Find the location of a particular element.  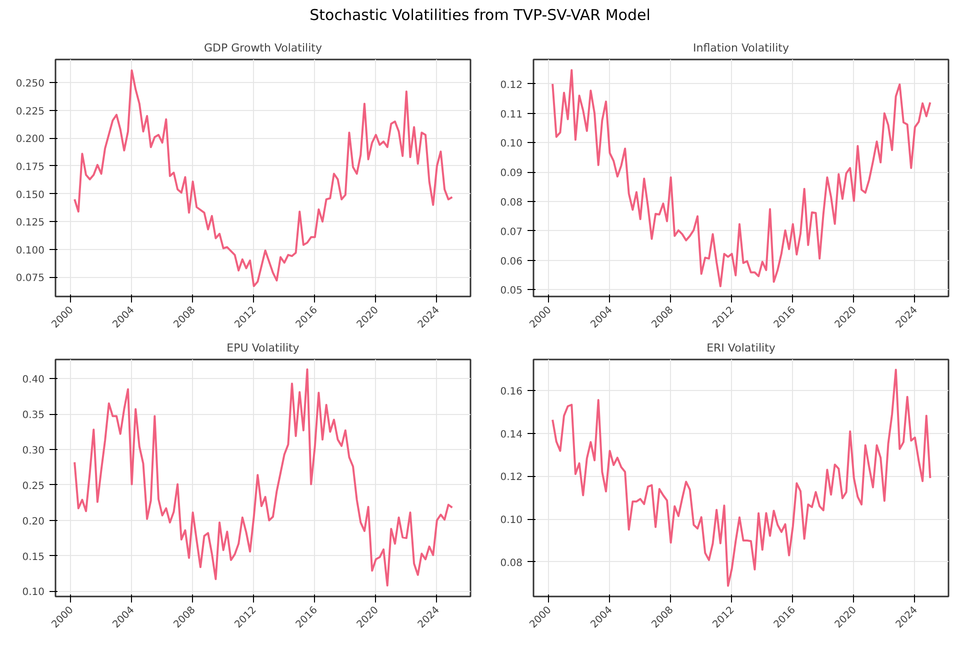

y-tick-label: 0.15 is located at coordinates (33, 557).